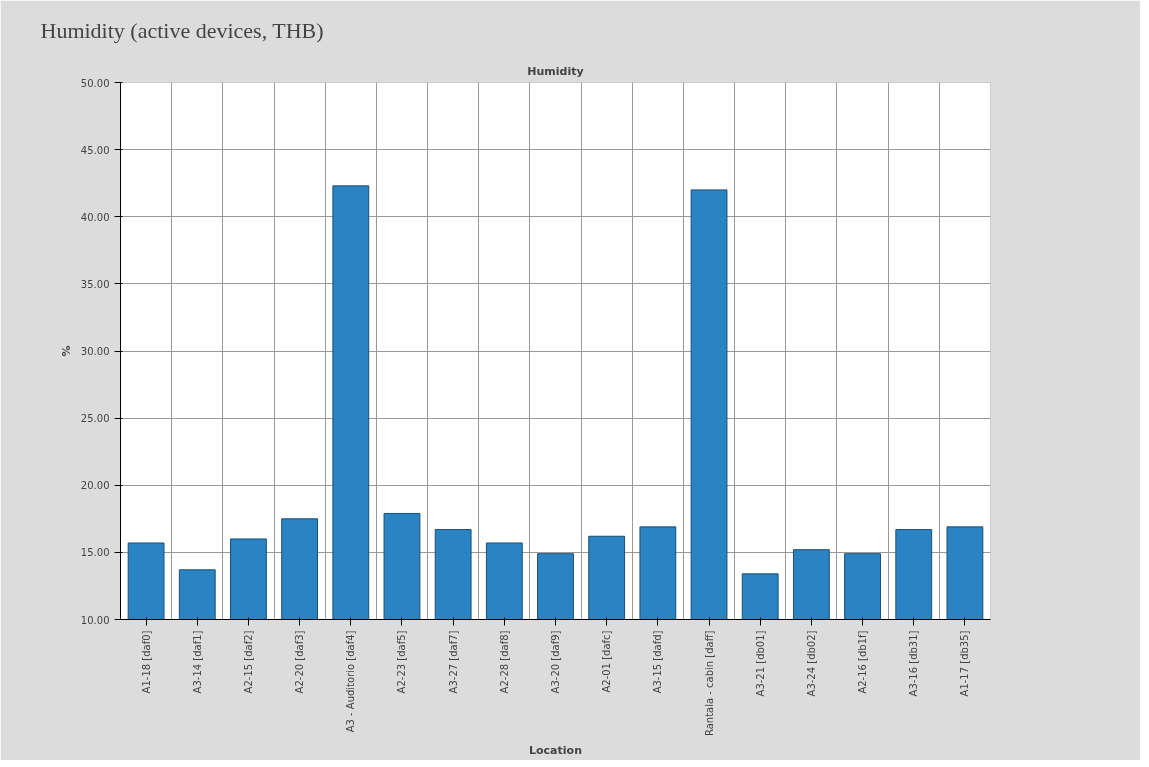 This screenshot has height=767, width=1149. I want to click on x-tick-label: A2-23 [daf5], so click(402, 662).